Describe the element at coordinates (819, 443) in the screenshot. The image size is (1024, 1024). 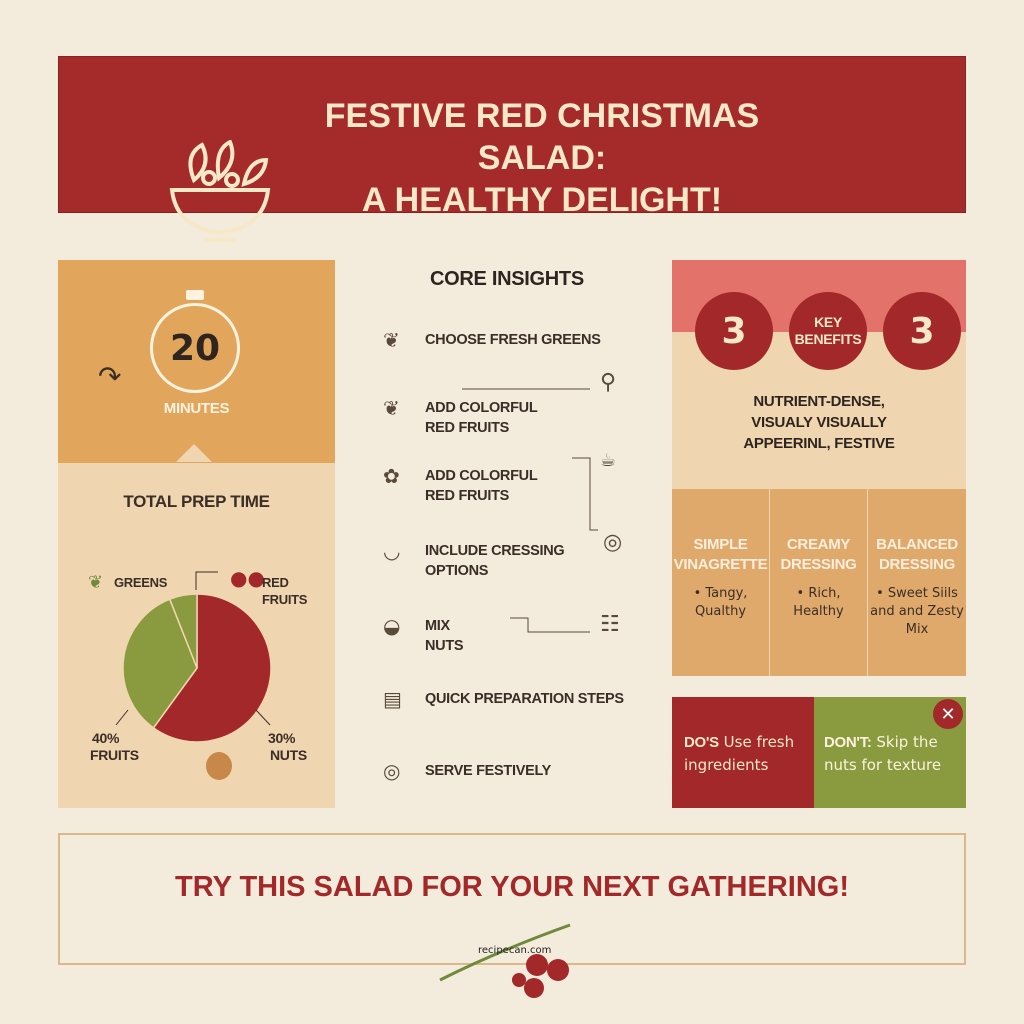
I see `benefits-line: APPEERINL, FESTIVE` at that location.